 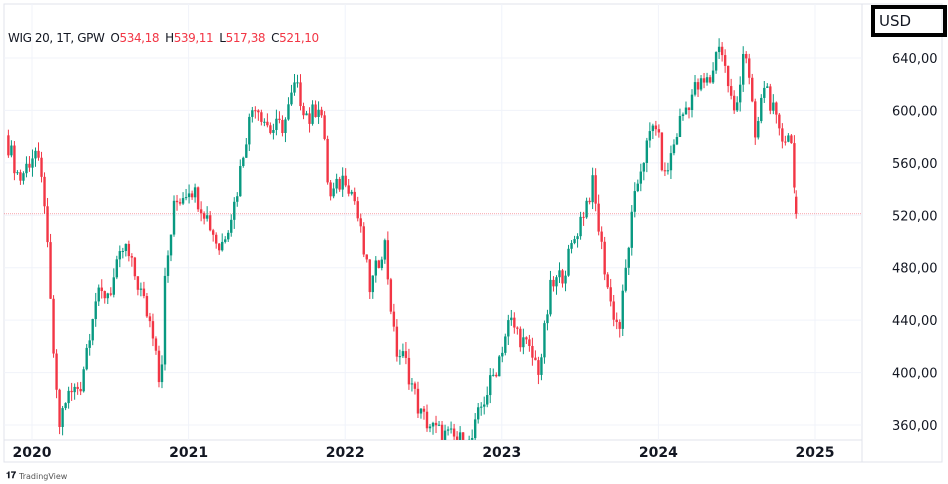 I want to click on y-tick-label: 400,00, so click(x=915, y=374).